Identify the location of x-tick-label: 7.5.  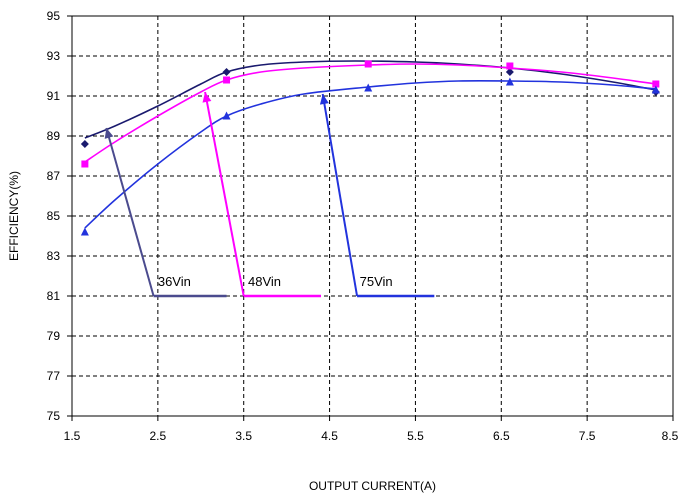
(587, 436).